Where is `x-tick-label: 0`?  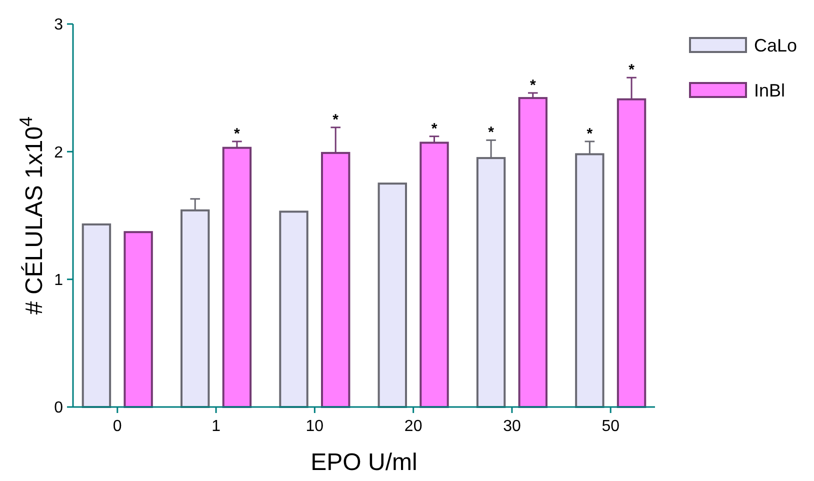
x-tick-label: 0 is located at coordinates (117, 426).